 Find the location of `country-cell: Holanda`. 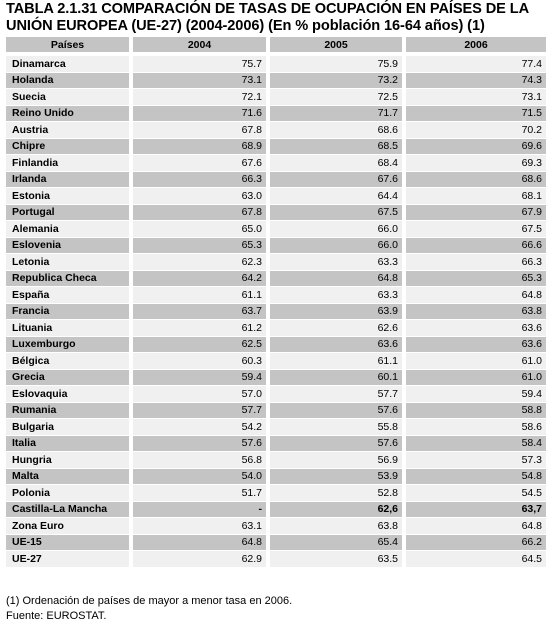

country-cell: Holanda is located at coordinates (69, 80).